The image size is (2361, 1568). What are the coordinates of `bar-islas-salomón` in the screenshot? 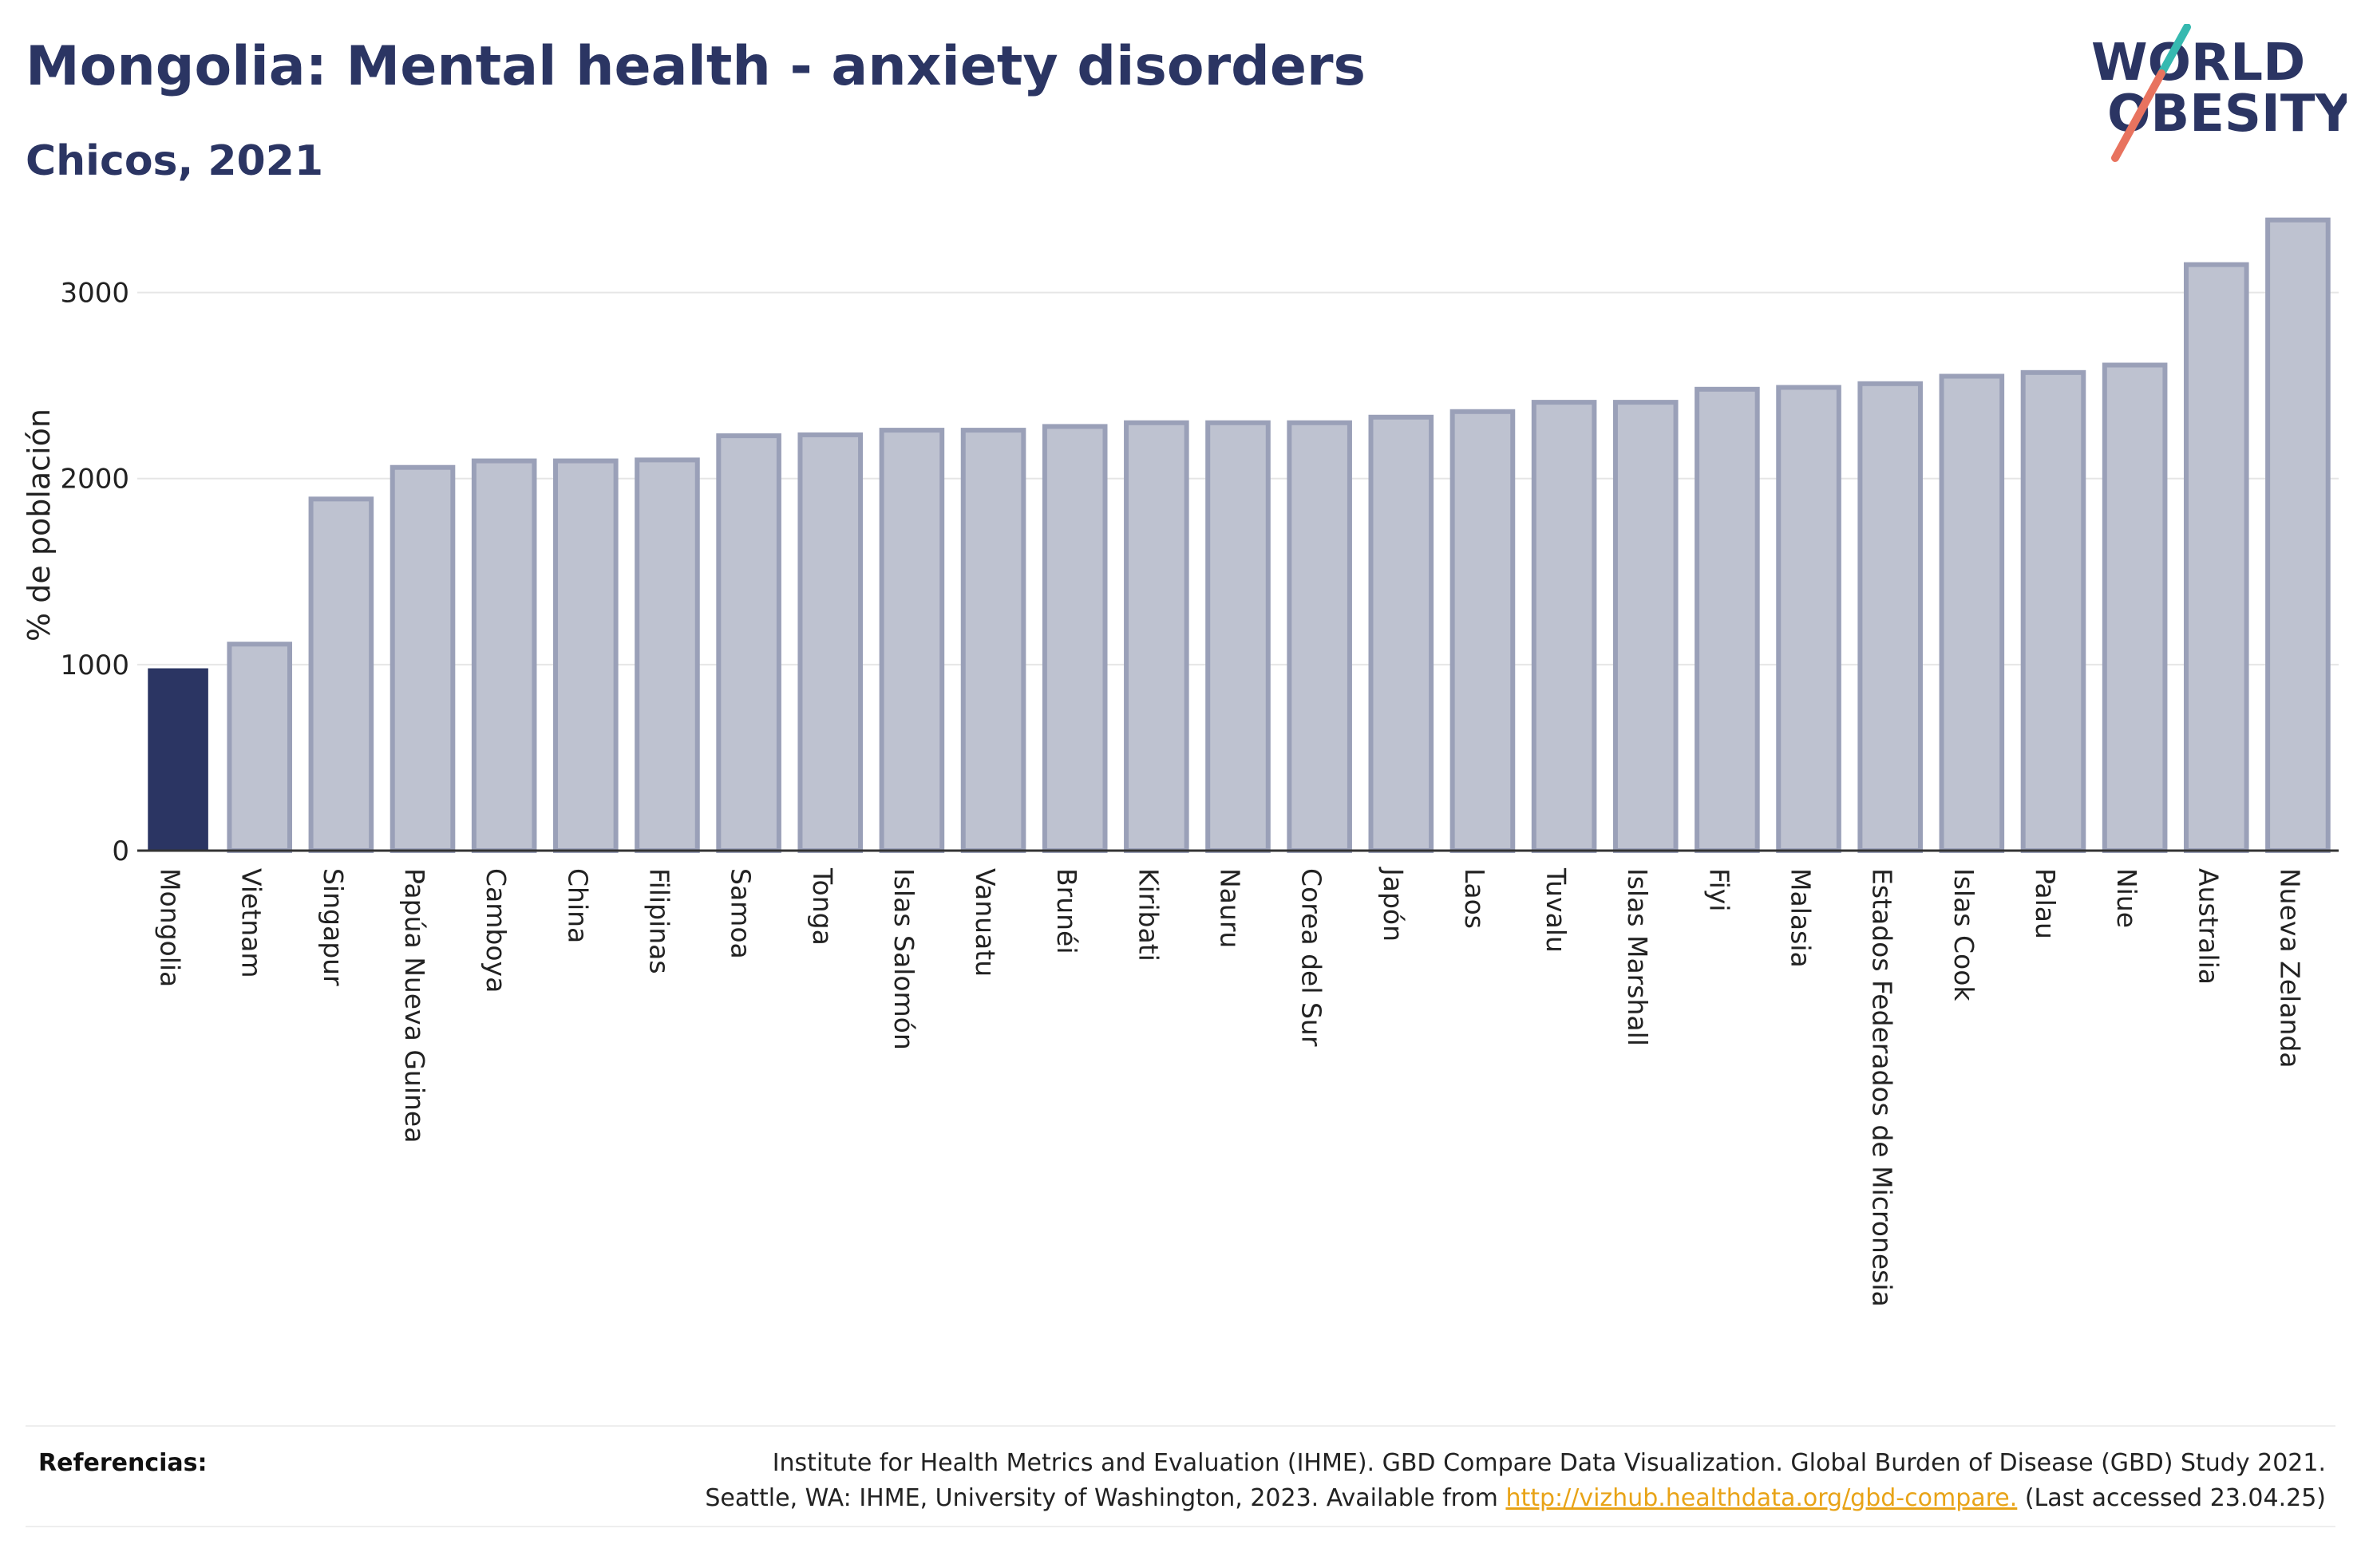 It's located at (912, 640).